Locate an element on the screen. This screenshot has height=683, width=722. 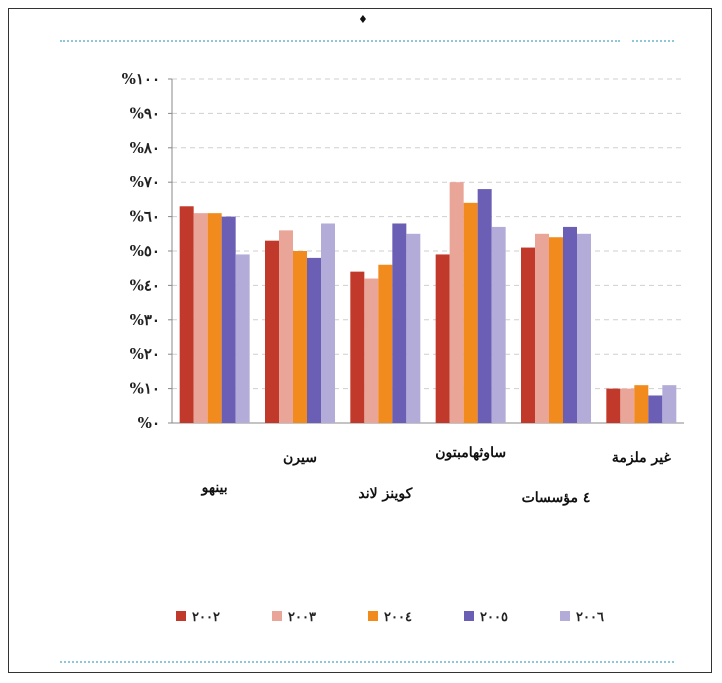
y-tick-label: %١٠٠ is located at coordinates (141, 79).